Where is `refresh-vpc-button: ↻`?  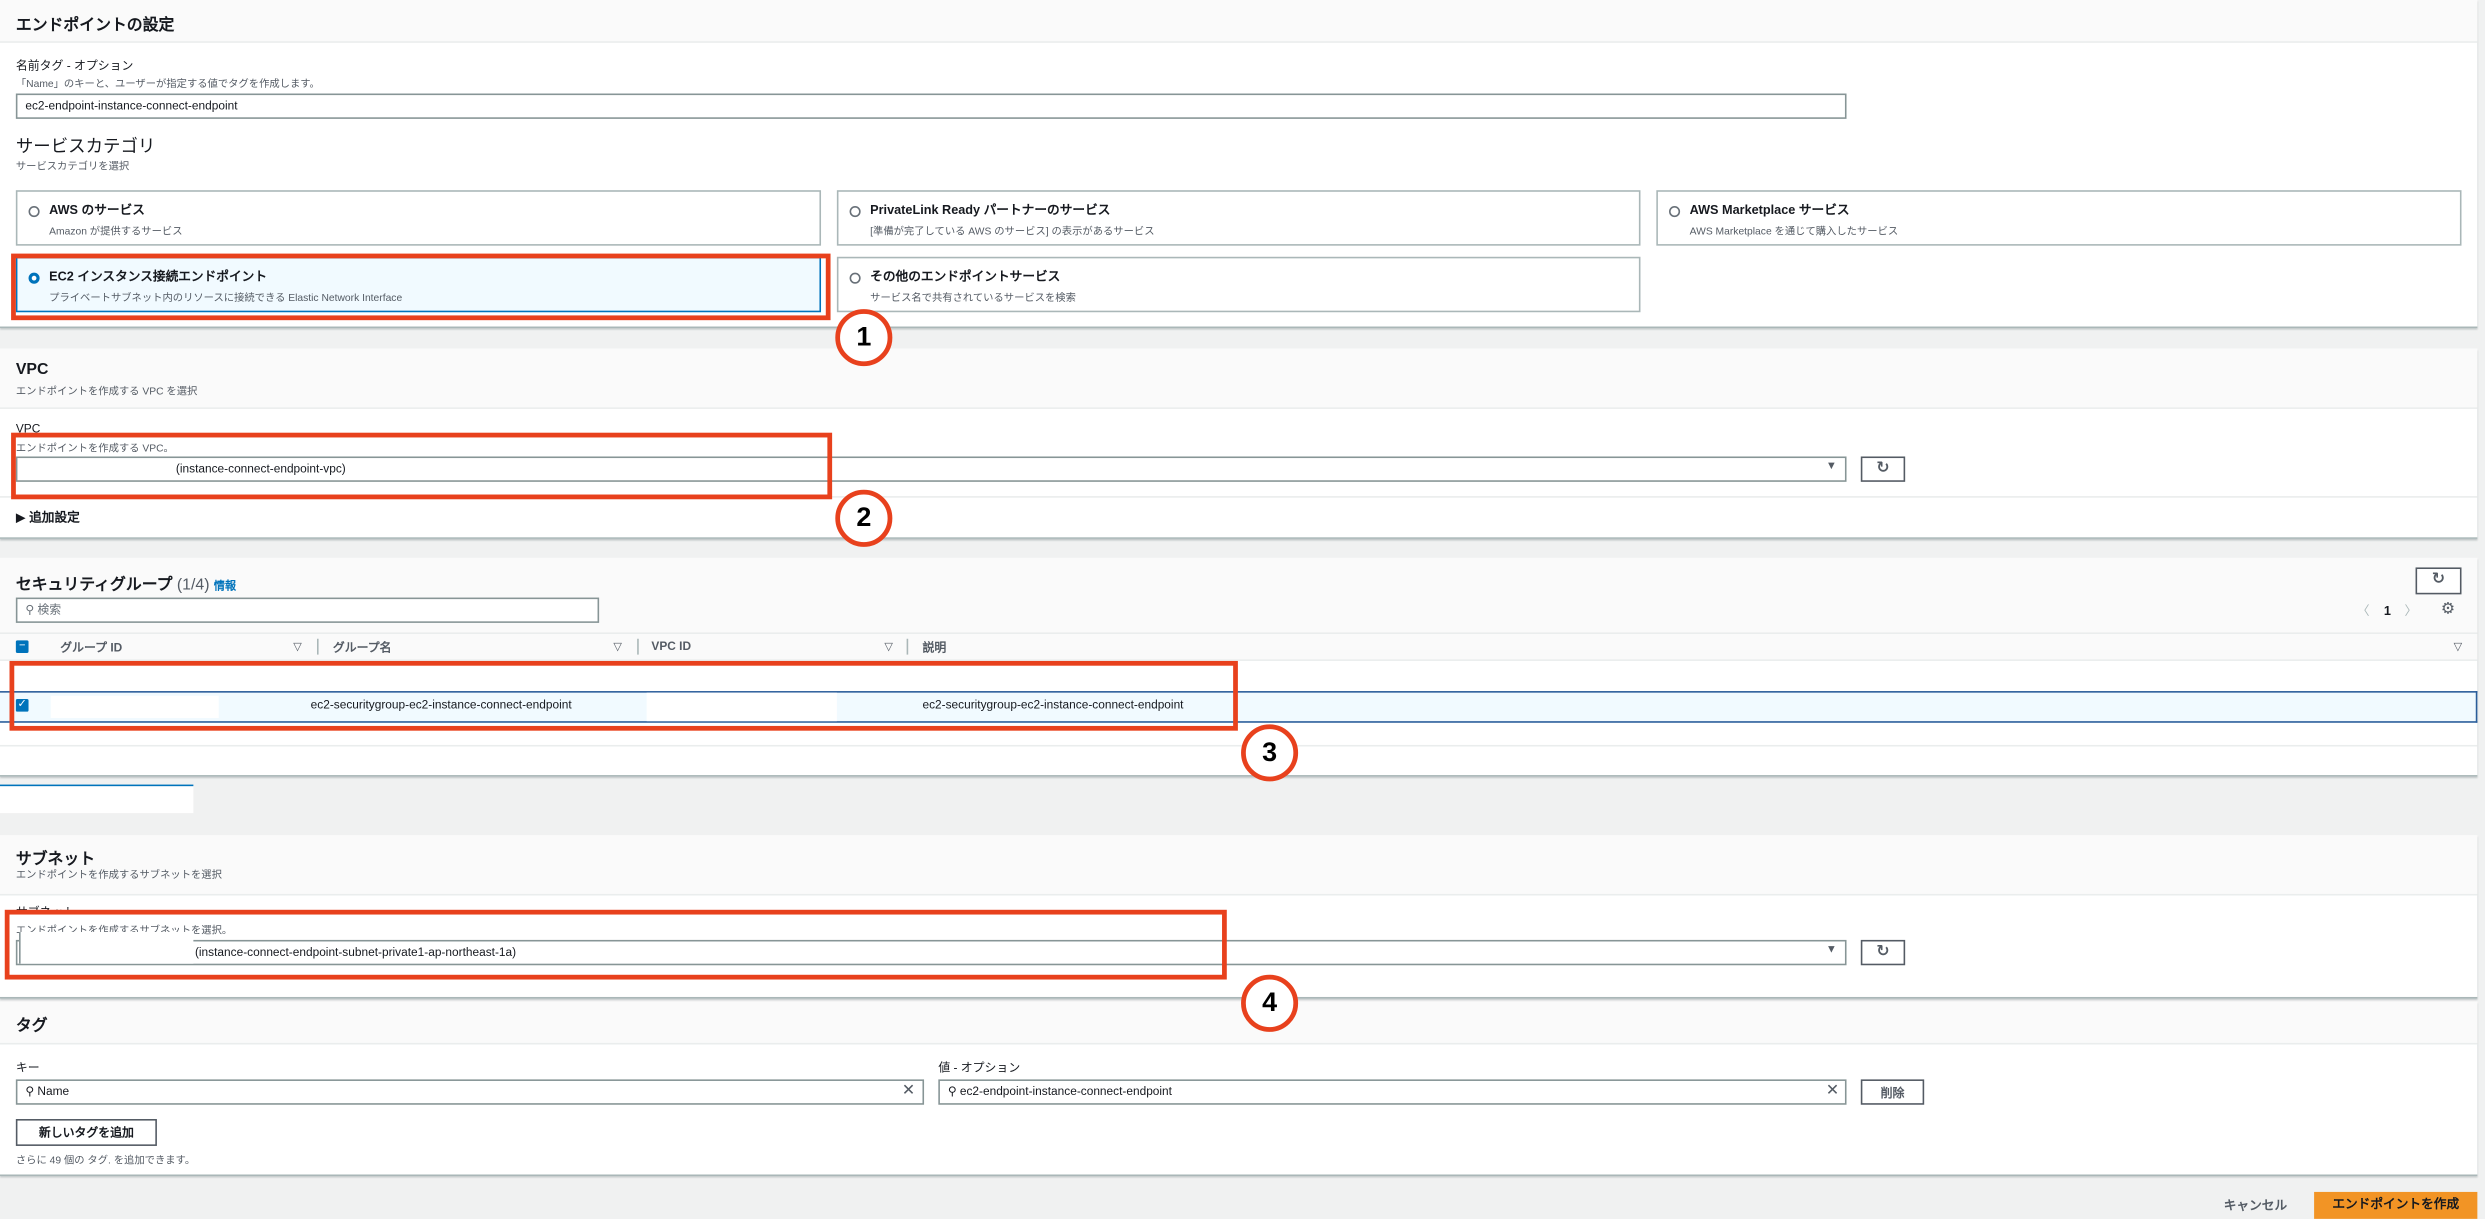 refresh-vpc-button: ↻ is located at coordinates (1883, 469).